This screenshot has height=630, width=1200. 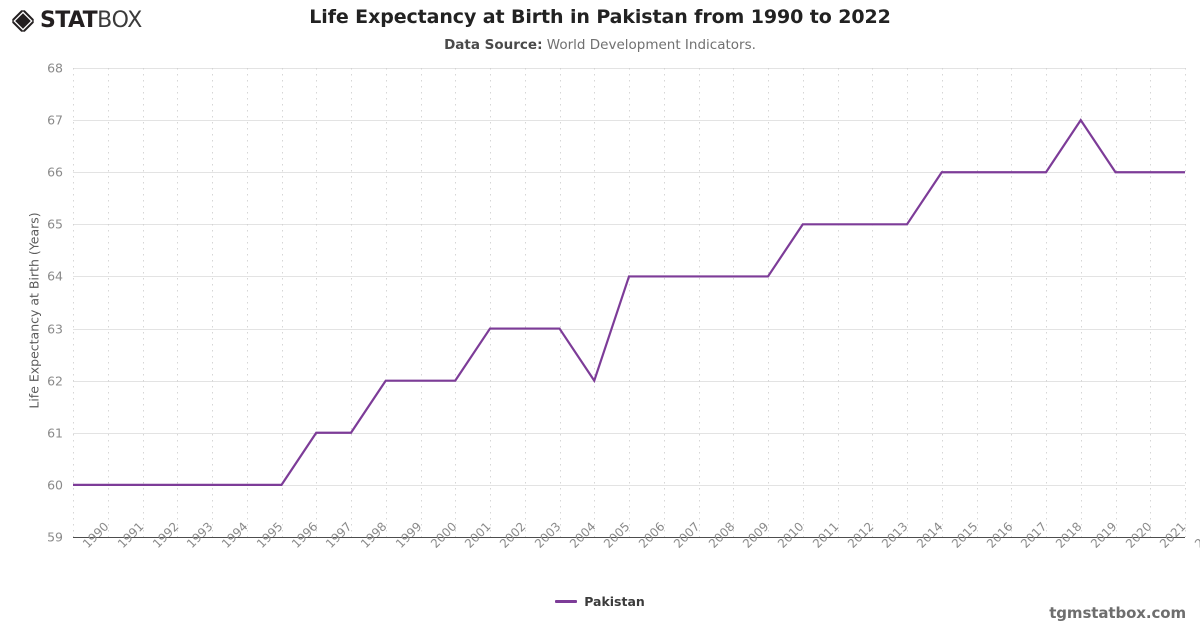 What do you see at coordinates (55, 329) in the screenshot?
I see `y-axis-tick: 63` at bounding box center [55, 329].